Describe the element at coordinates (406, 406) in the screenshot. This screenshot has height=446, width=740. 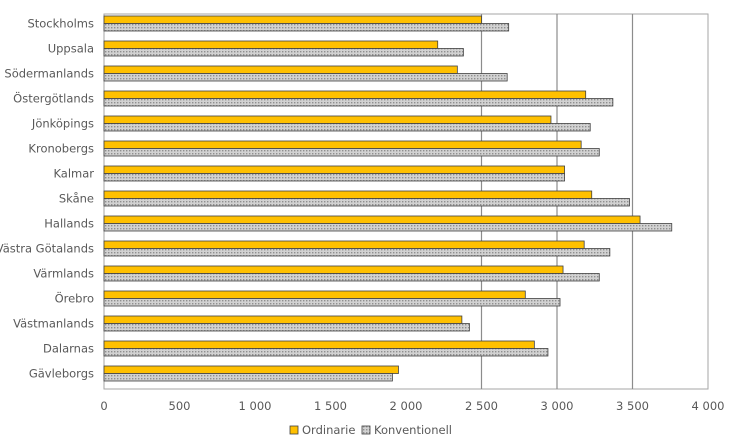
I see `x-tick-label: 2 000` at that location.